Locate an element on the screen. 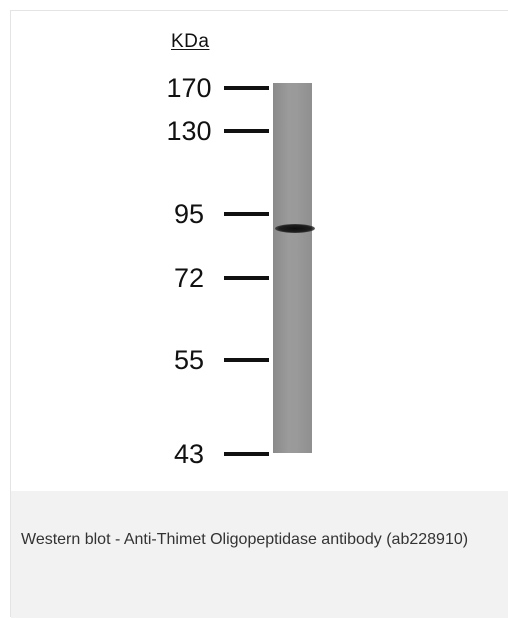  marker-label: 95 is located at coordinates (189, 214).